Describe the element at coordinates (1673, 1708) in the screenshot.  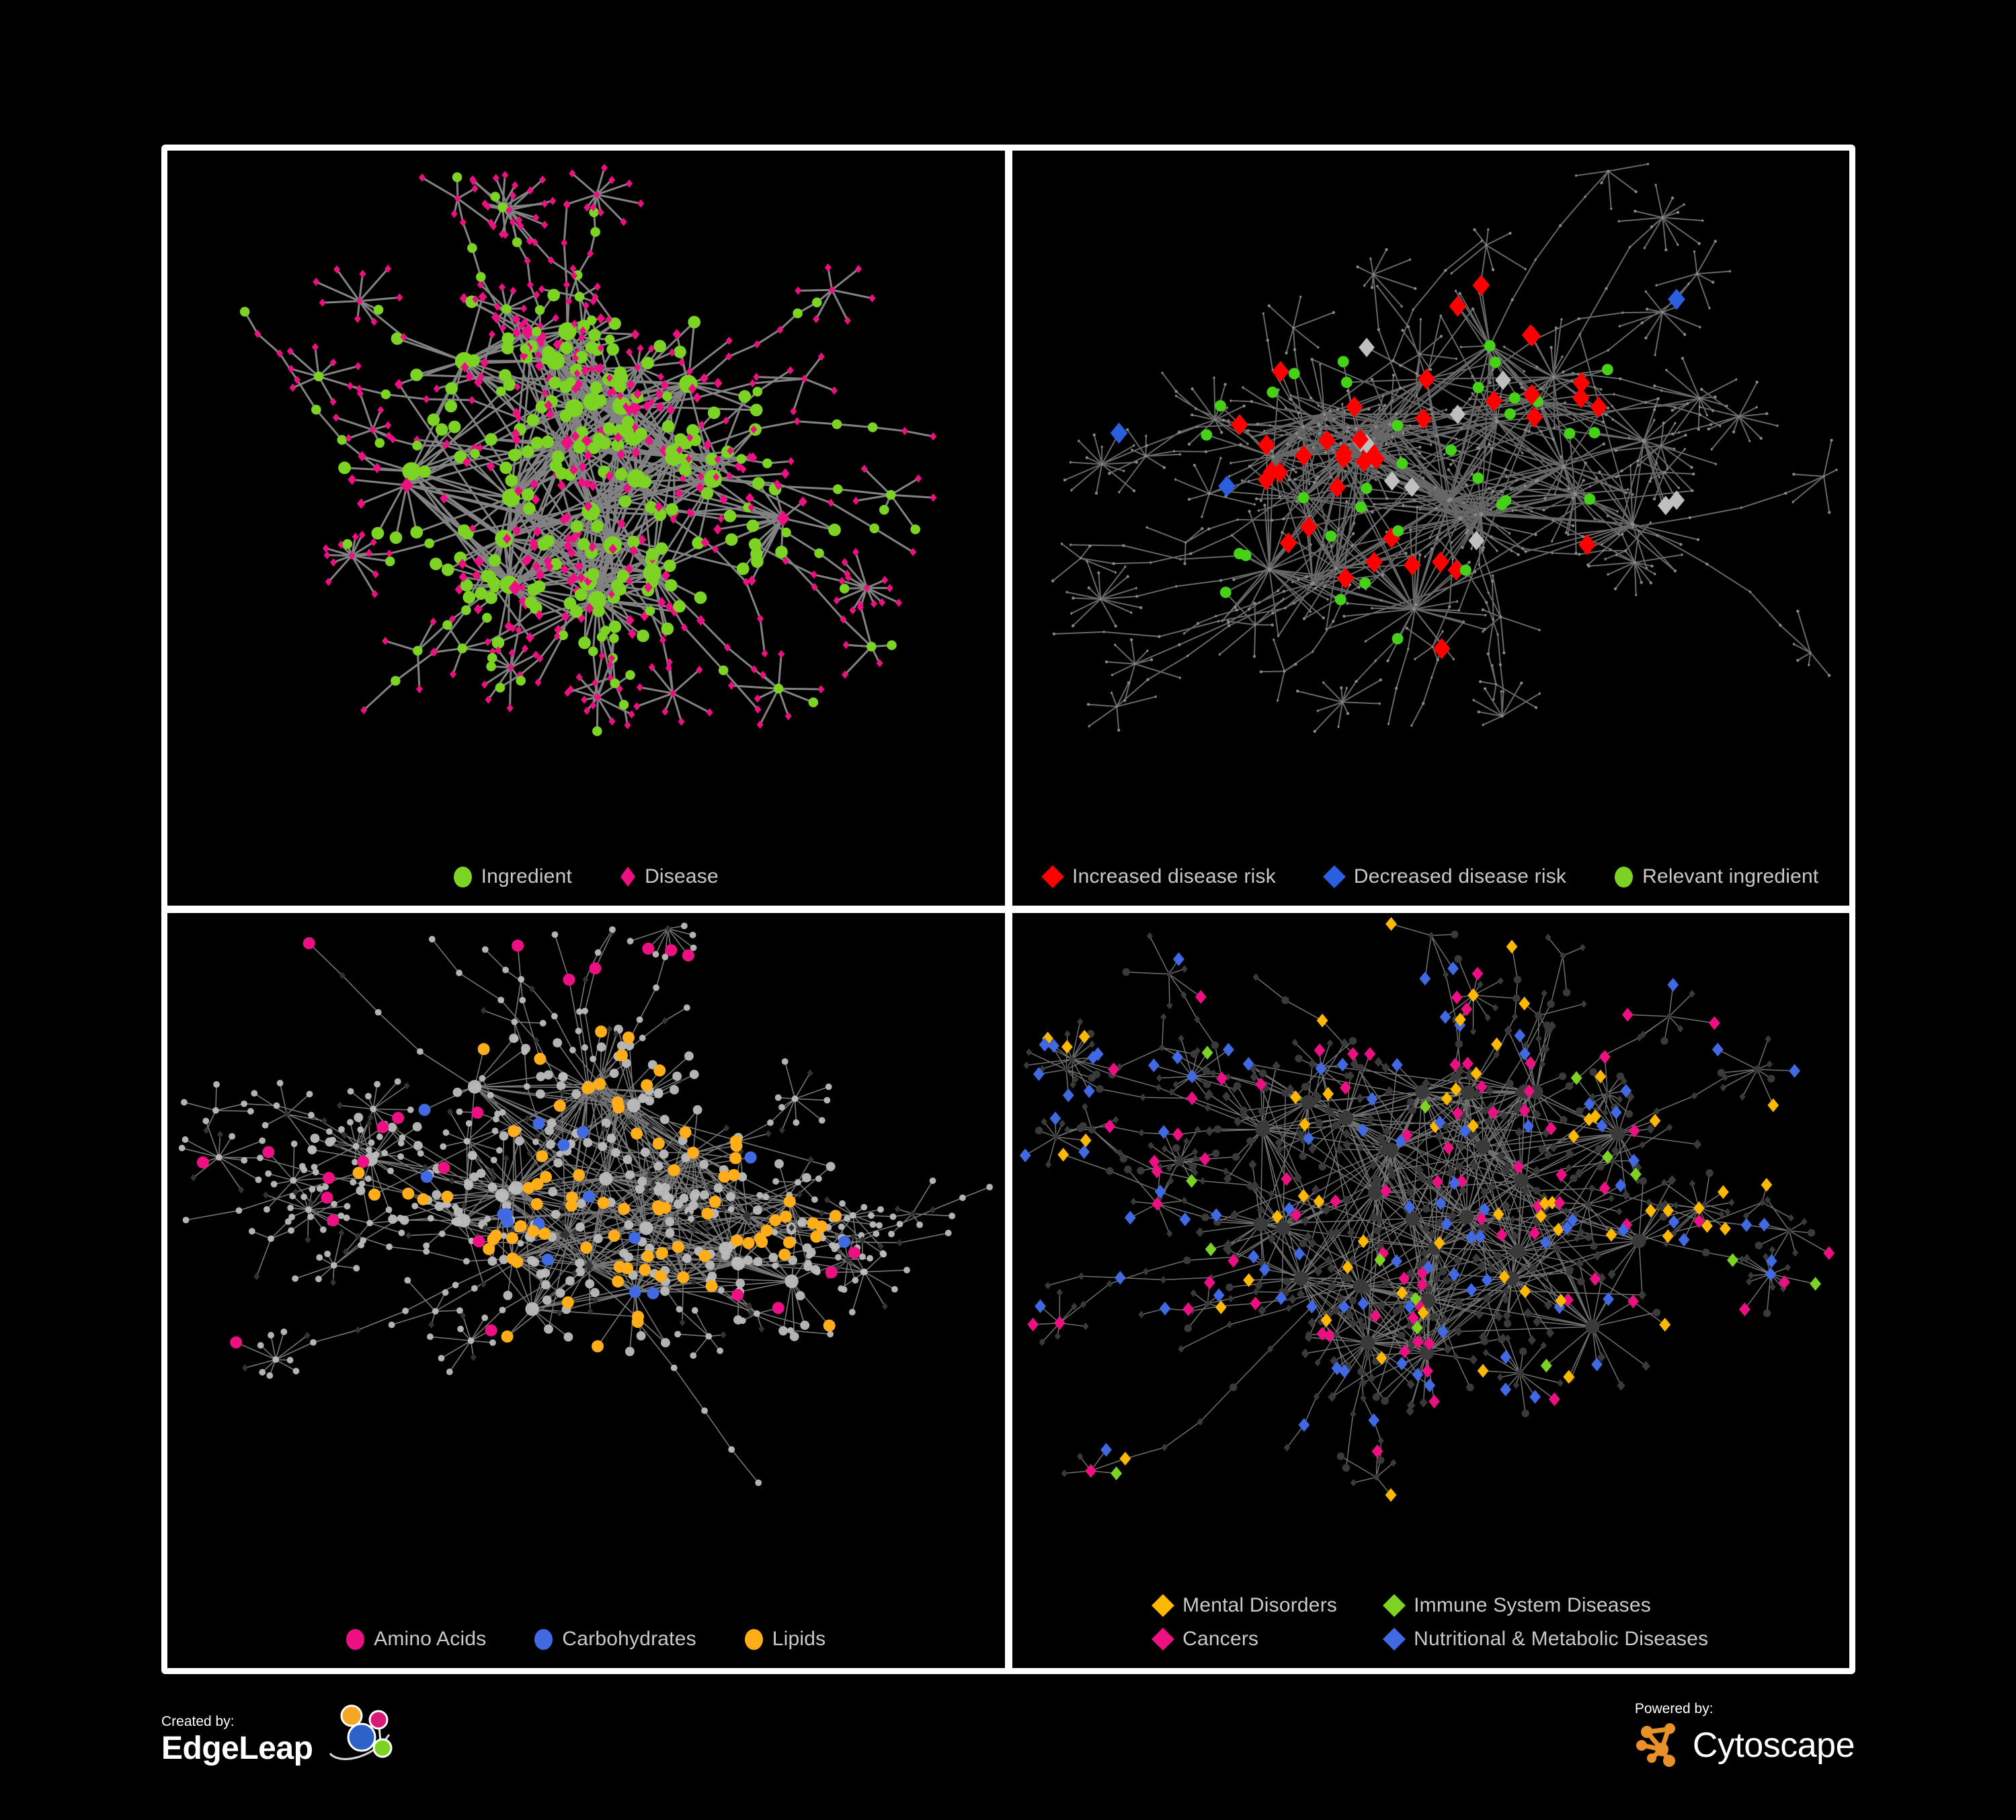
I see `powered-by-kicker: Powered by:` at that location.